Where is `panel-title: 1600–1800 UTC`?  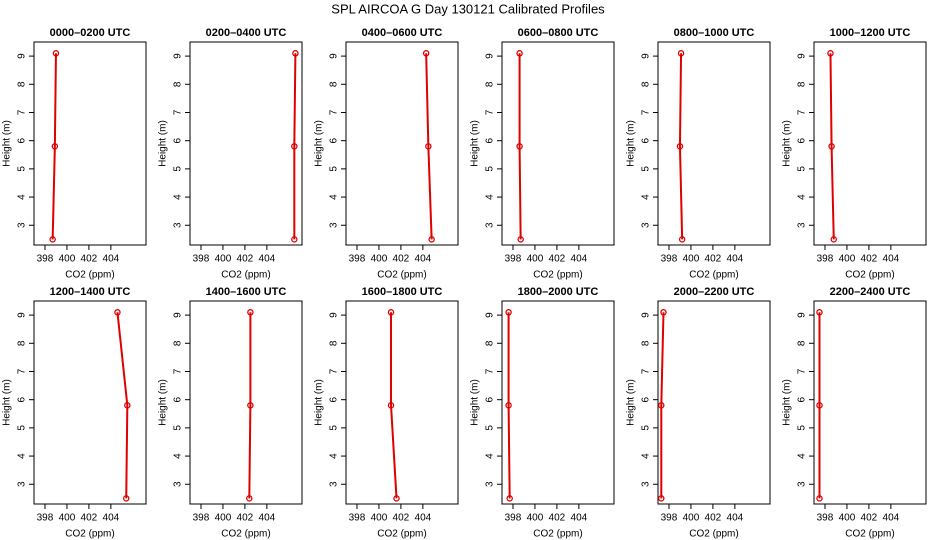 panel-title: 1600–1800 UTC is located at coordinates (402, 292).